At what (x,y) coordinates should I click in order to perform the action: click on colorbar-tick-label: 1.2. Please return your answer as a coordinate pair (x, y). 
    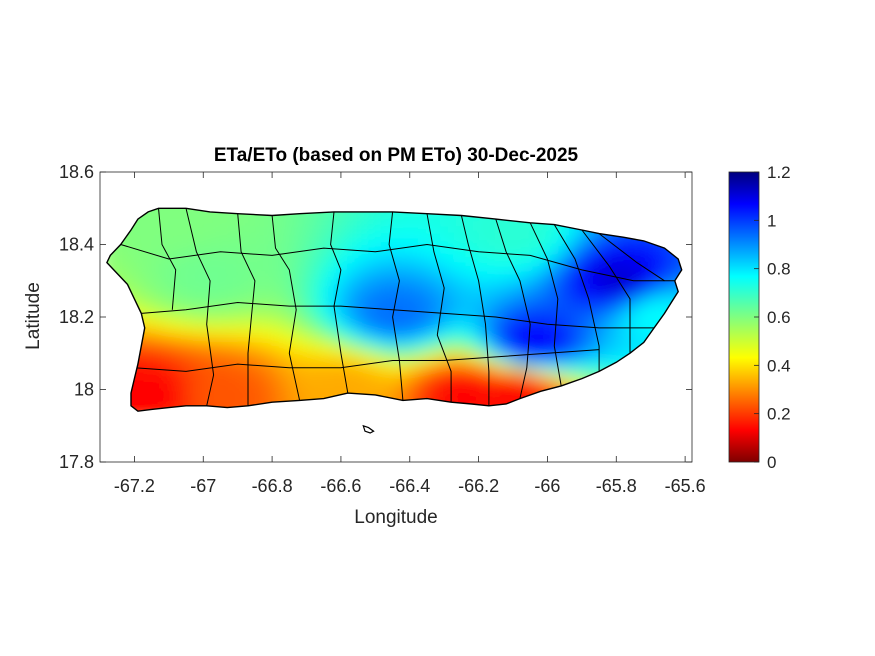
    Looking at the image, I should click on (779, 172).